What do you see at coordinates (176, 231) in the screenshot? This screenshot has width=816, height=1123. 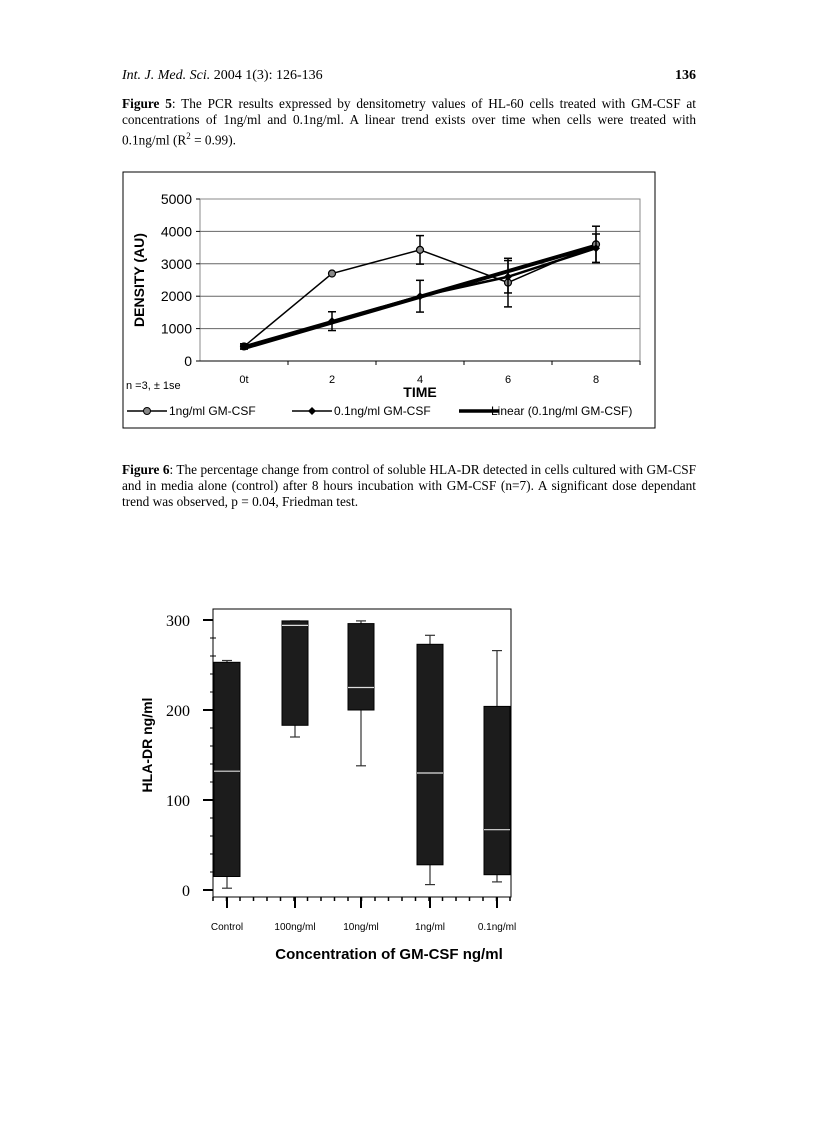 I see `y-tick-label: 4000` at bounding box center [176, 231].